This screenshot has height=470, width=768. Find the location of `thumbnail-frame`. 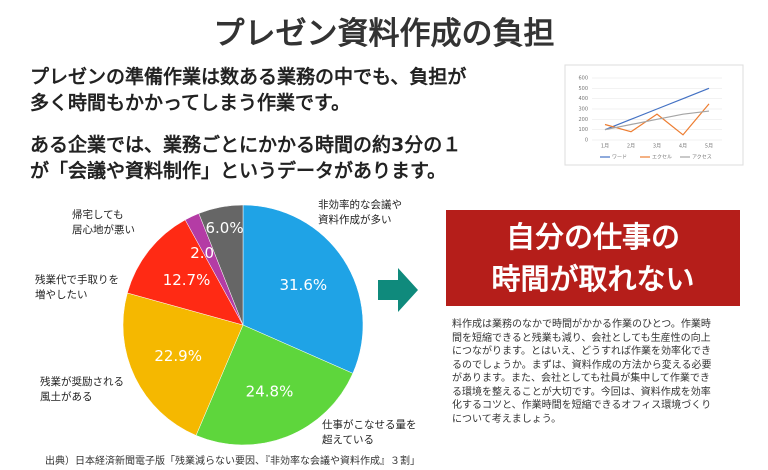

thumbnail-frame is located at coordinates (654, 115).